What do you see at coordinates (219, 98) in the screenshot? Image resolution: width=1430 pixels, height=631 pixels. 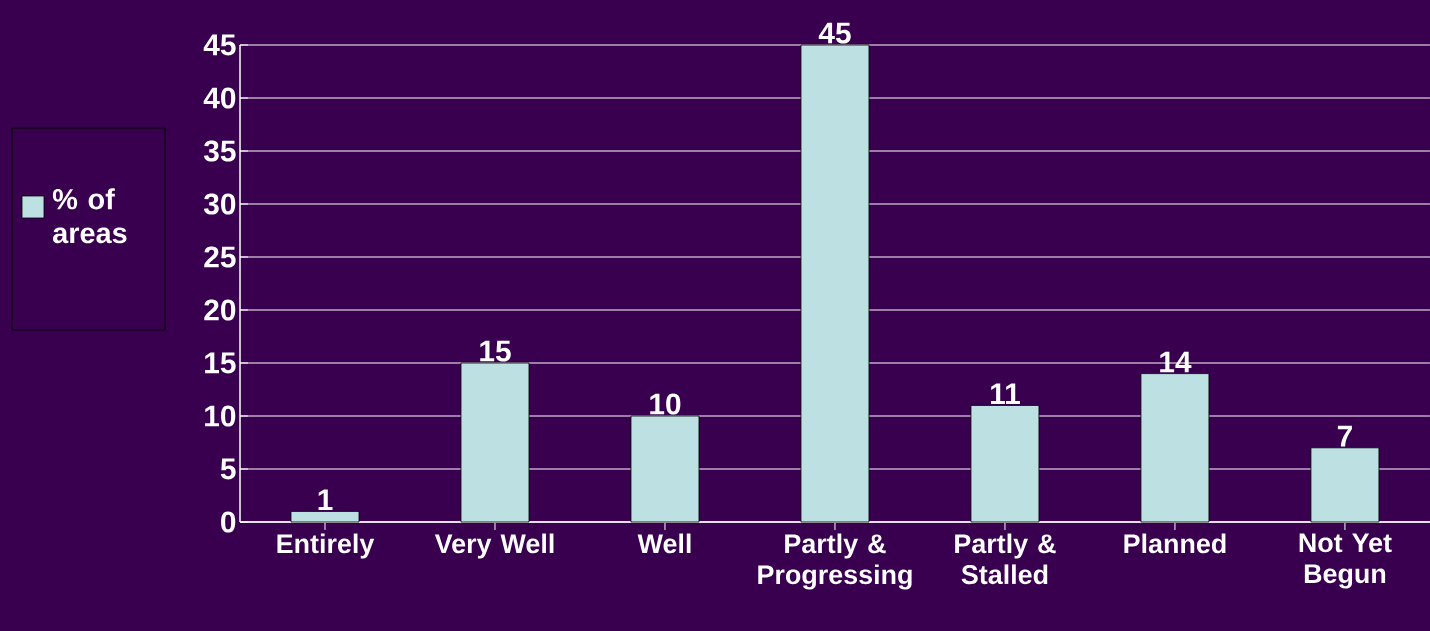 I see `y-tick-label: 40` at bounding box center [219, 98].